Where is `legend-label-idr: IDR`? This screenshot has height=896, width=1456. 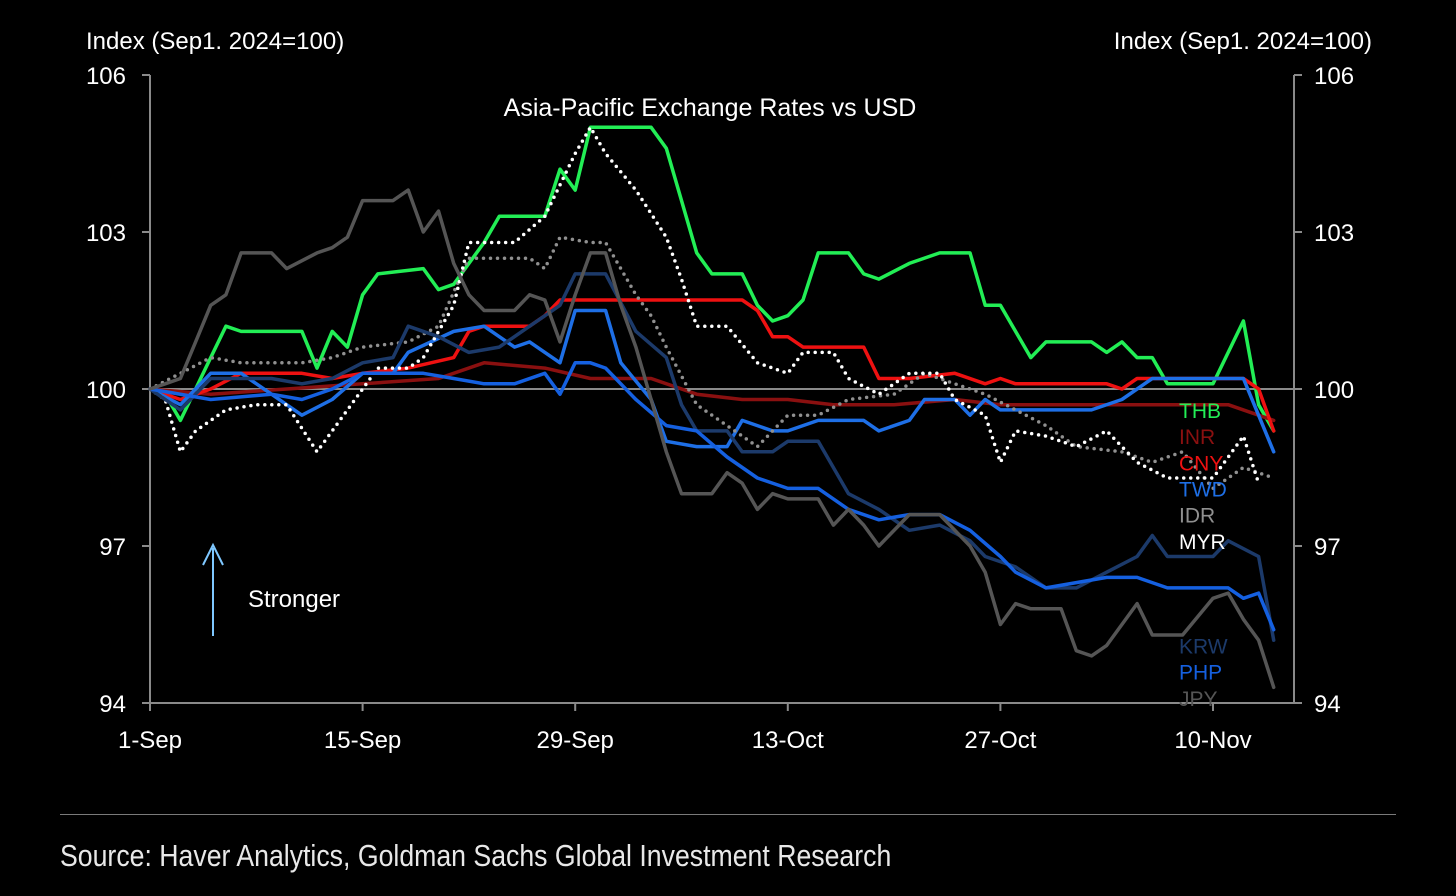
legend-label-idr: IDR is located at coordinates (1197, 516).